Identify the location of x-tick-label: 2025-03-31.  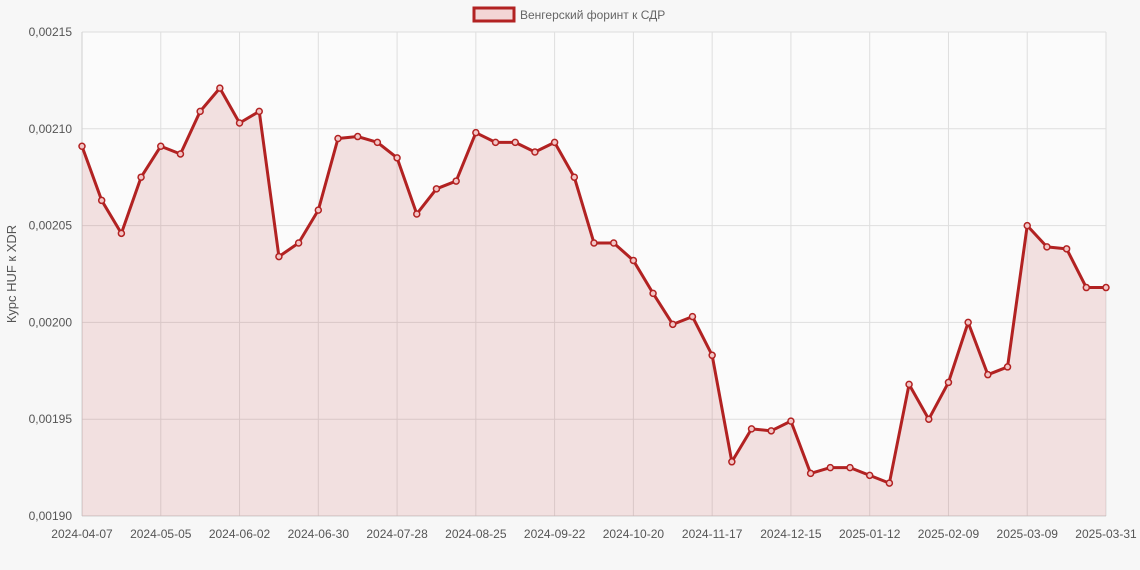
(1106, 534).